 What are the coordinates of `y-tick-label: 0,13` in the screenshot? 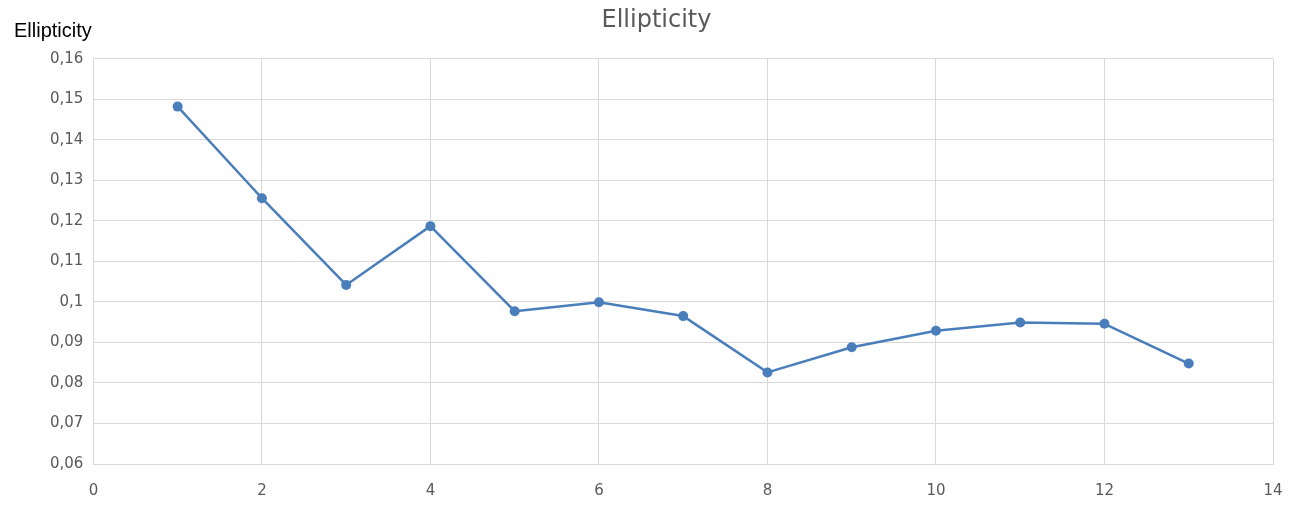 It's located at (66, 179).